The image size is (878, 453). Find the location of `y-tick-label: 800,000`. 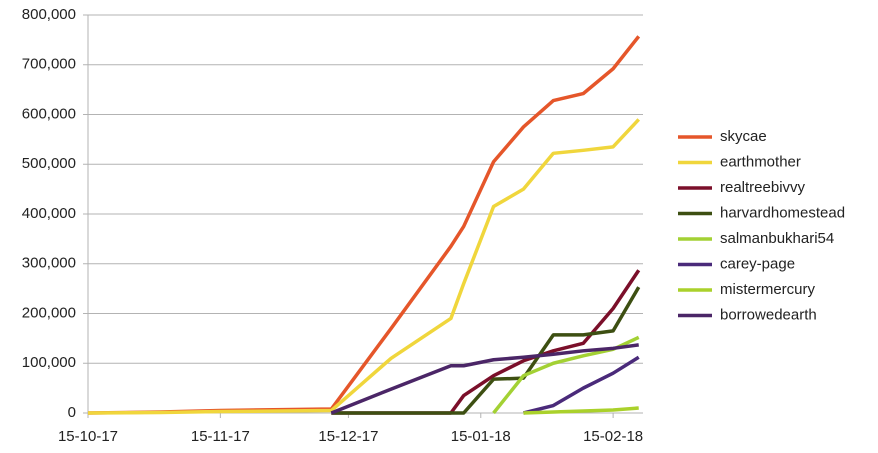

y-tick-label: 800,000 is located at coordinates (49, 14).